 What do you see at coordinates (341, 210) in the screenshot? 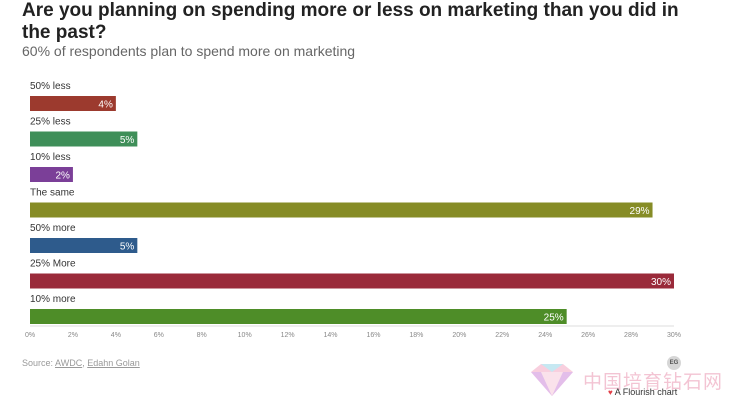
I see `bar-the-same` at bounding box center [341, 210].